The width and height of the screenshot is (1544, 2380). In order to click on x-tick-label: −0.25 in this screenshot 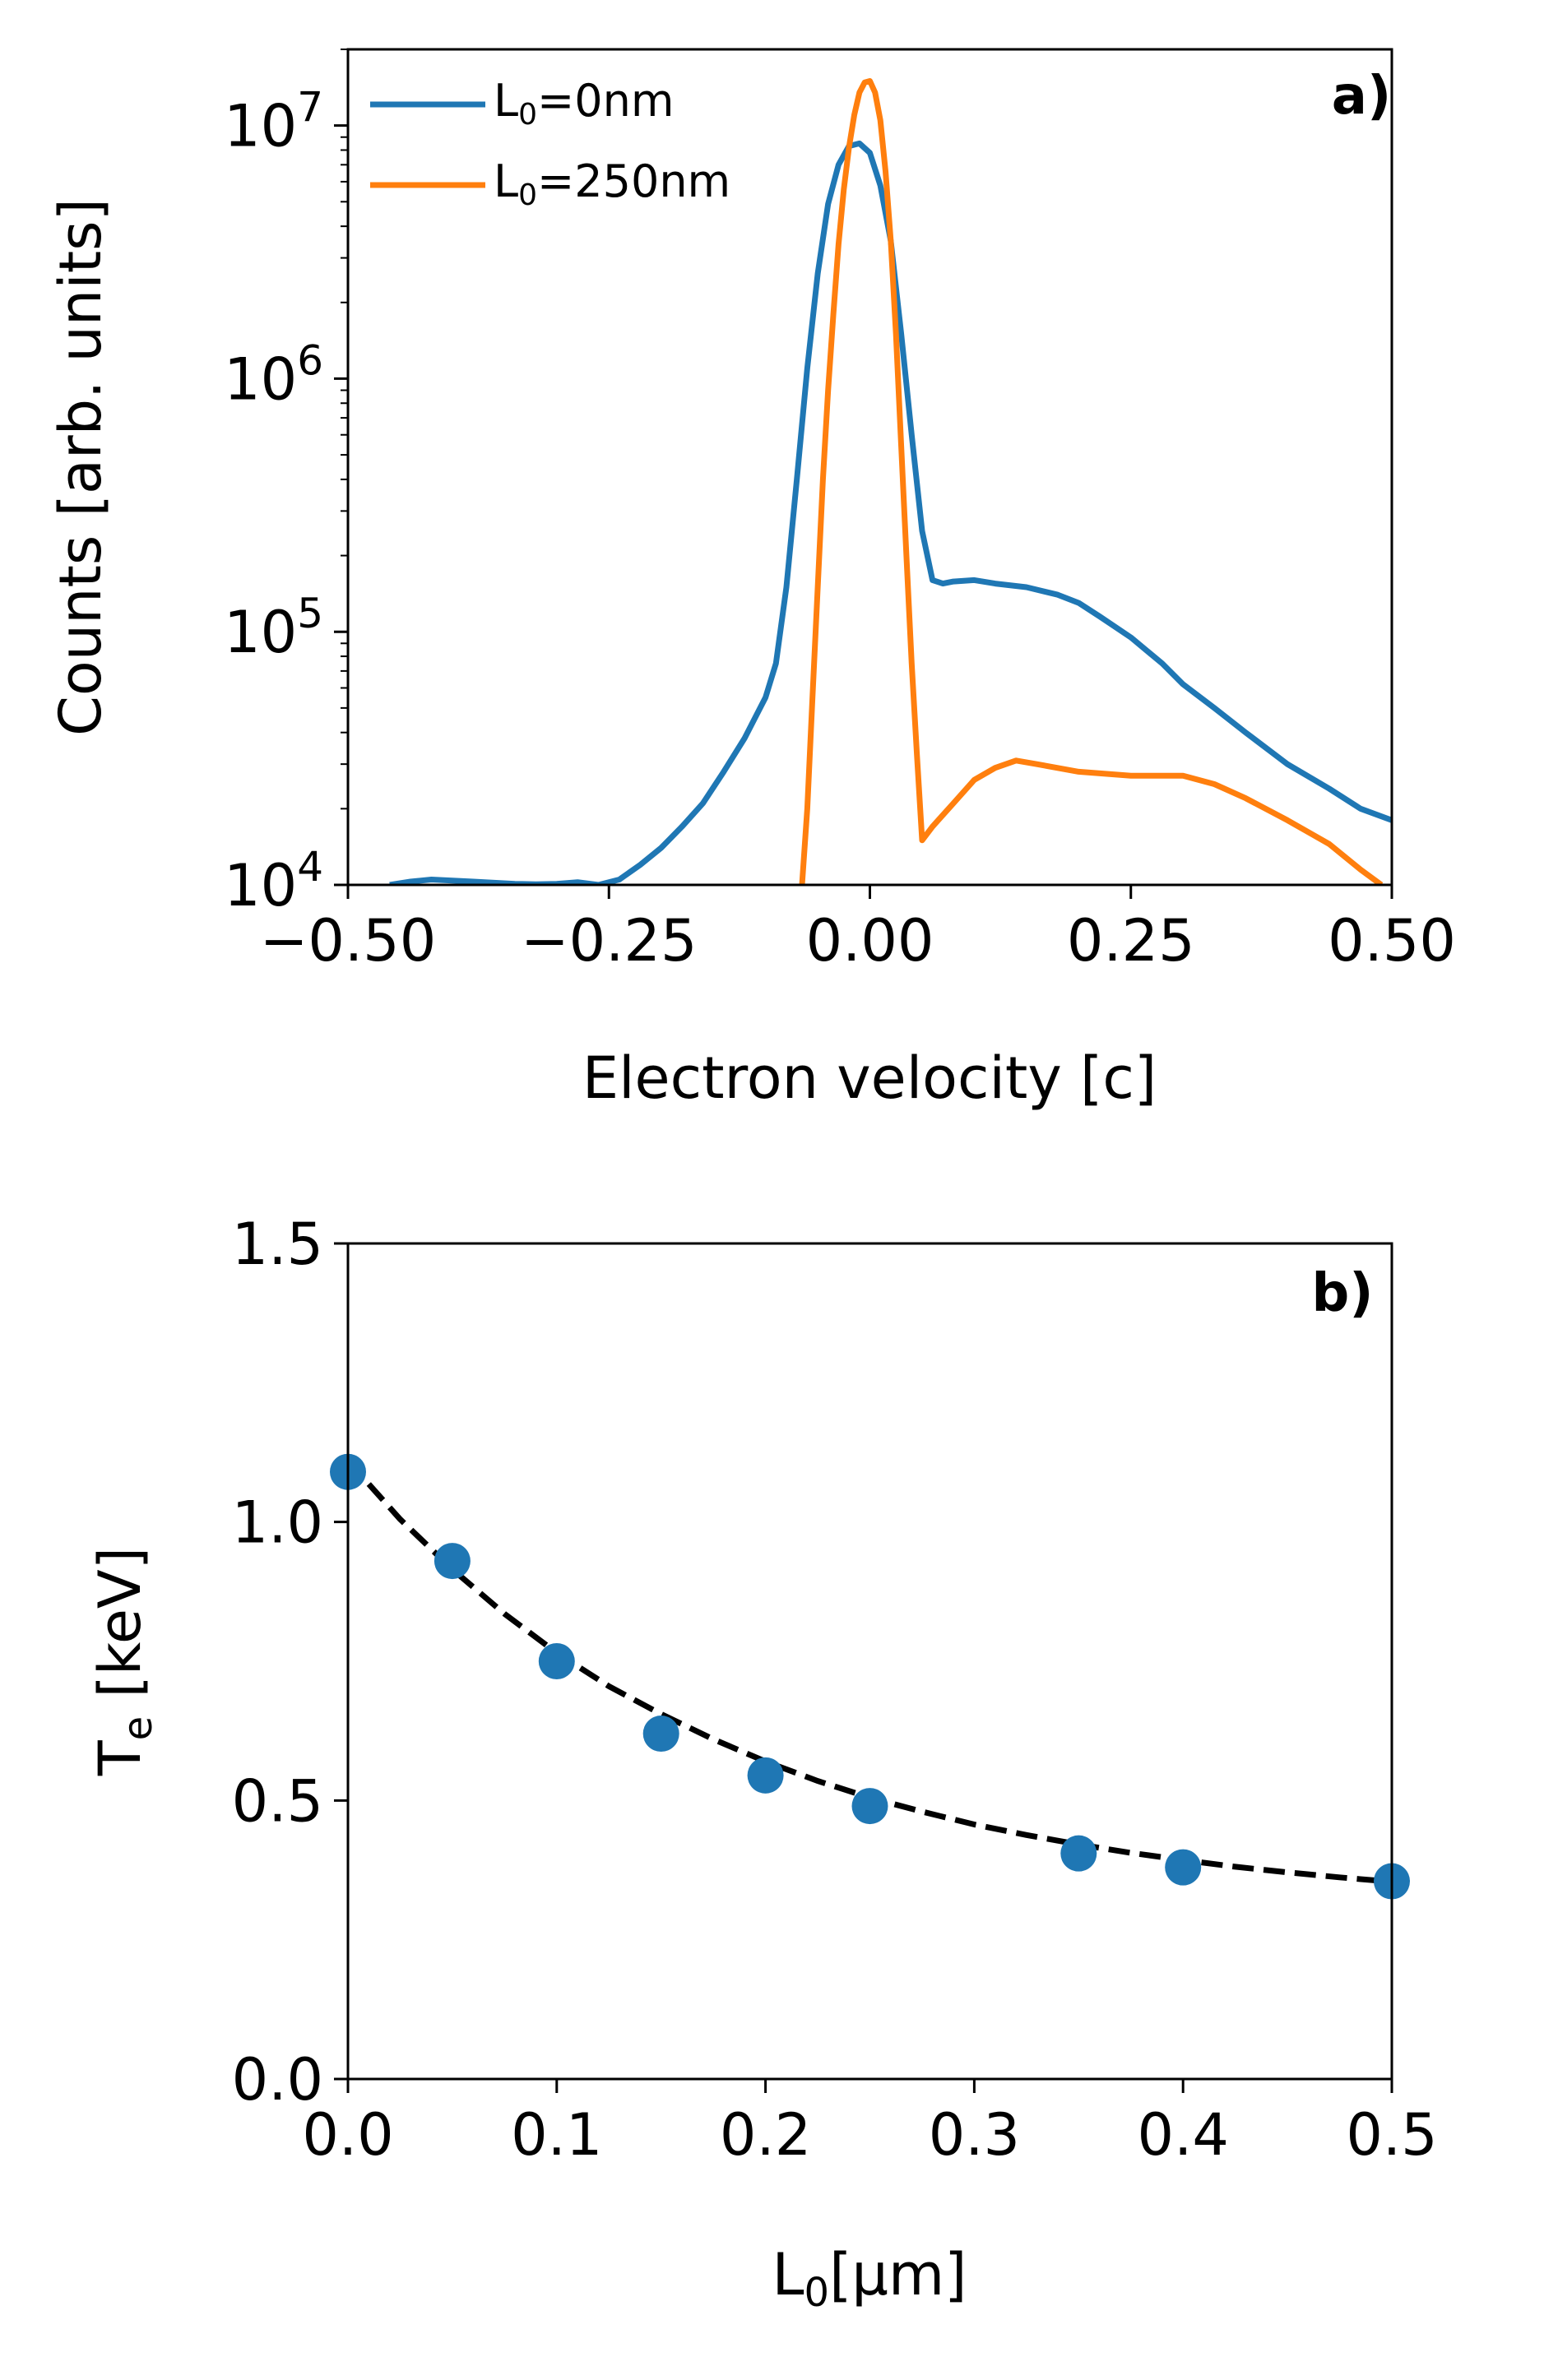, I will do `click(610, 941)`.